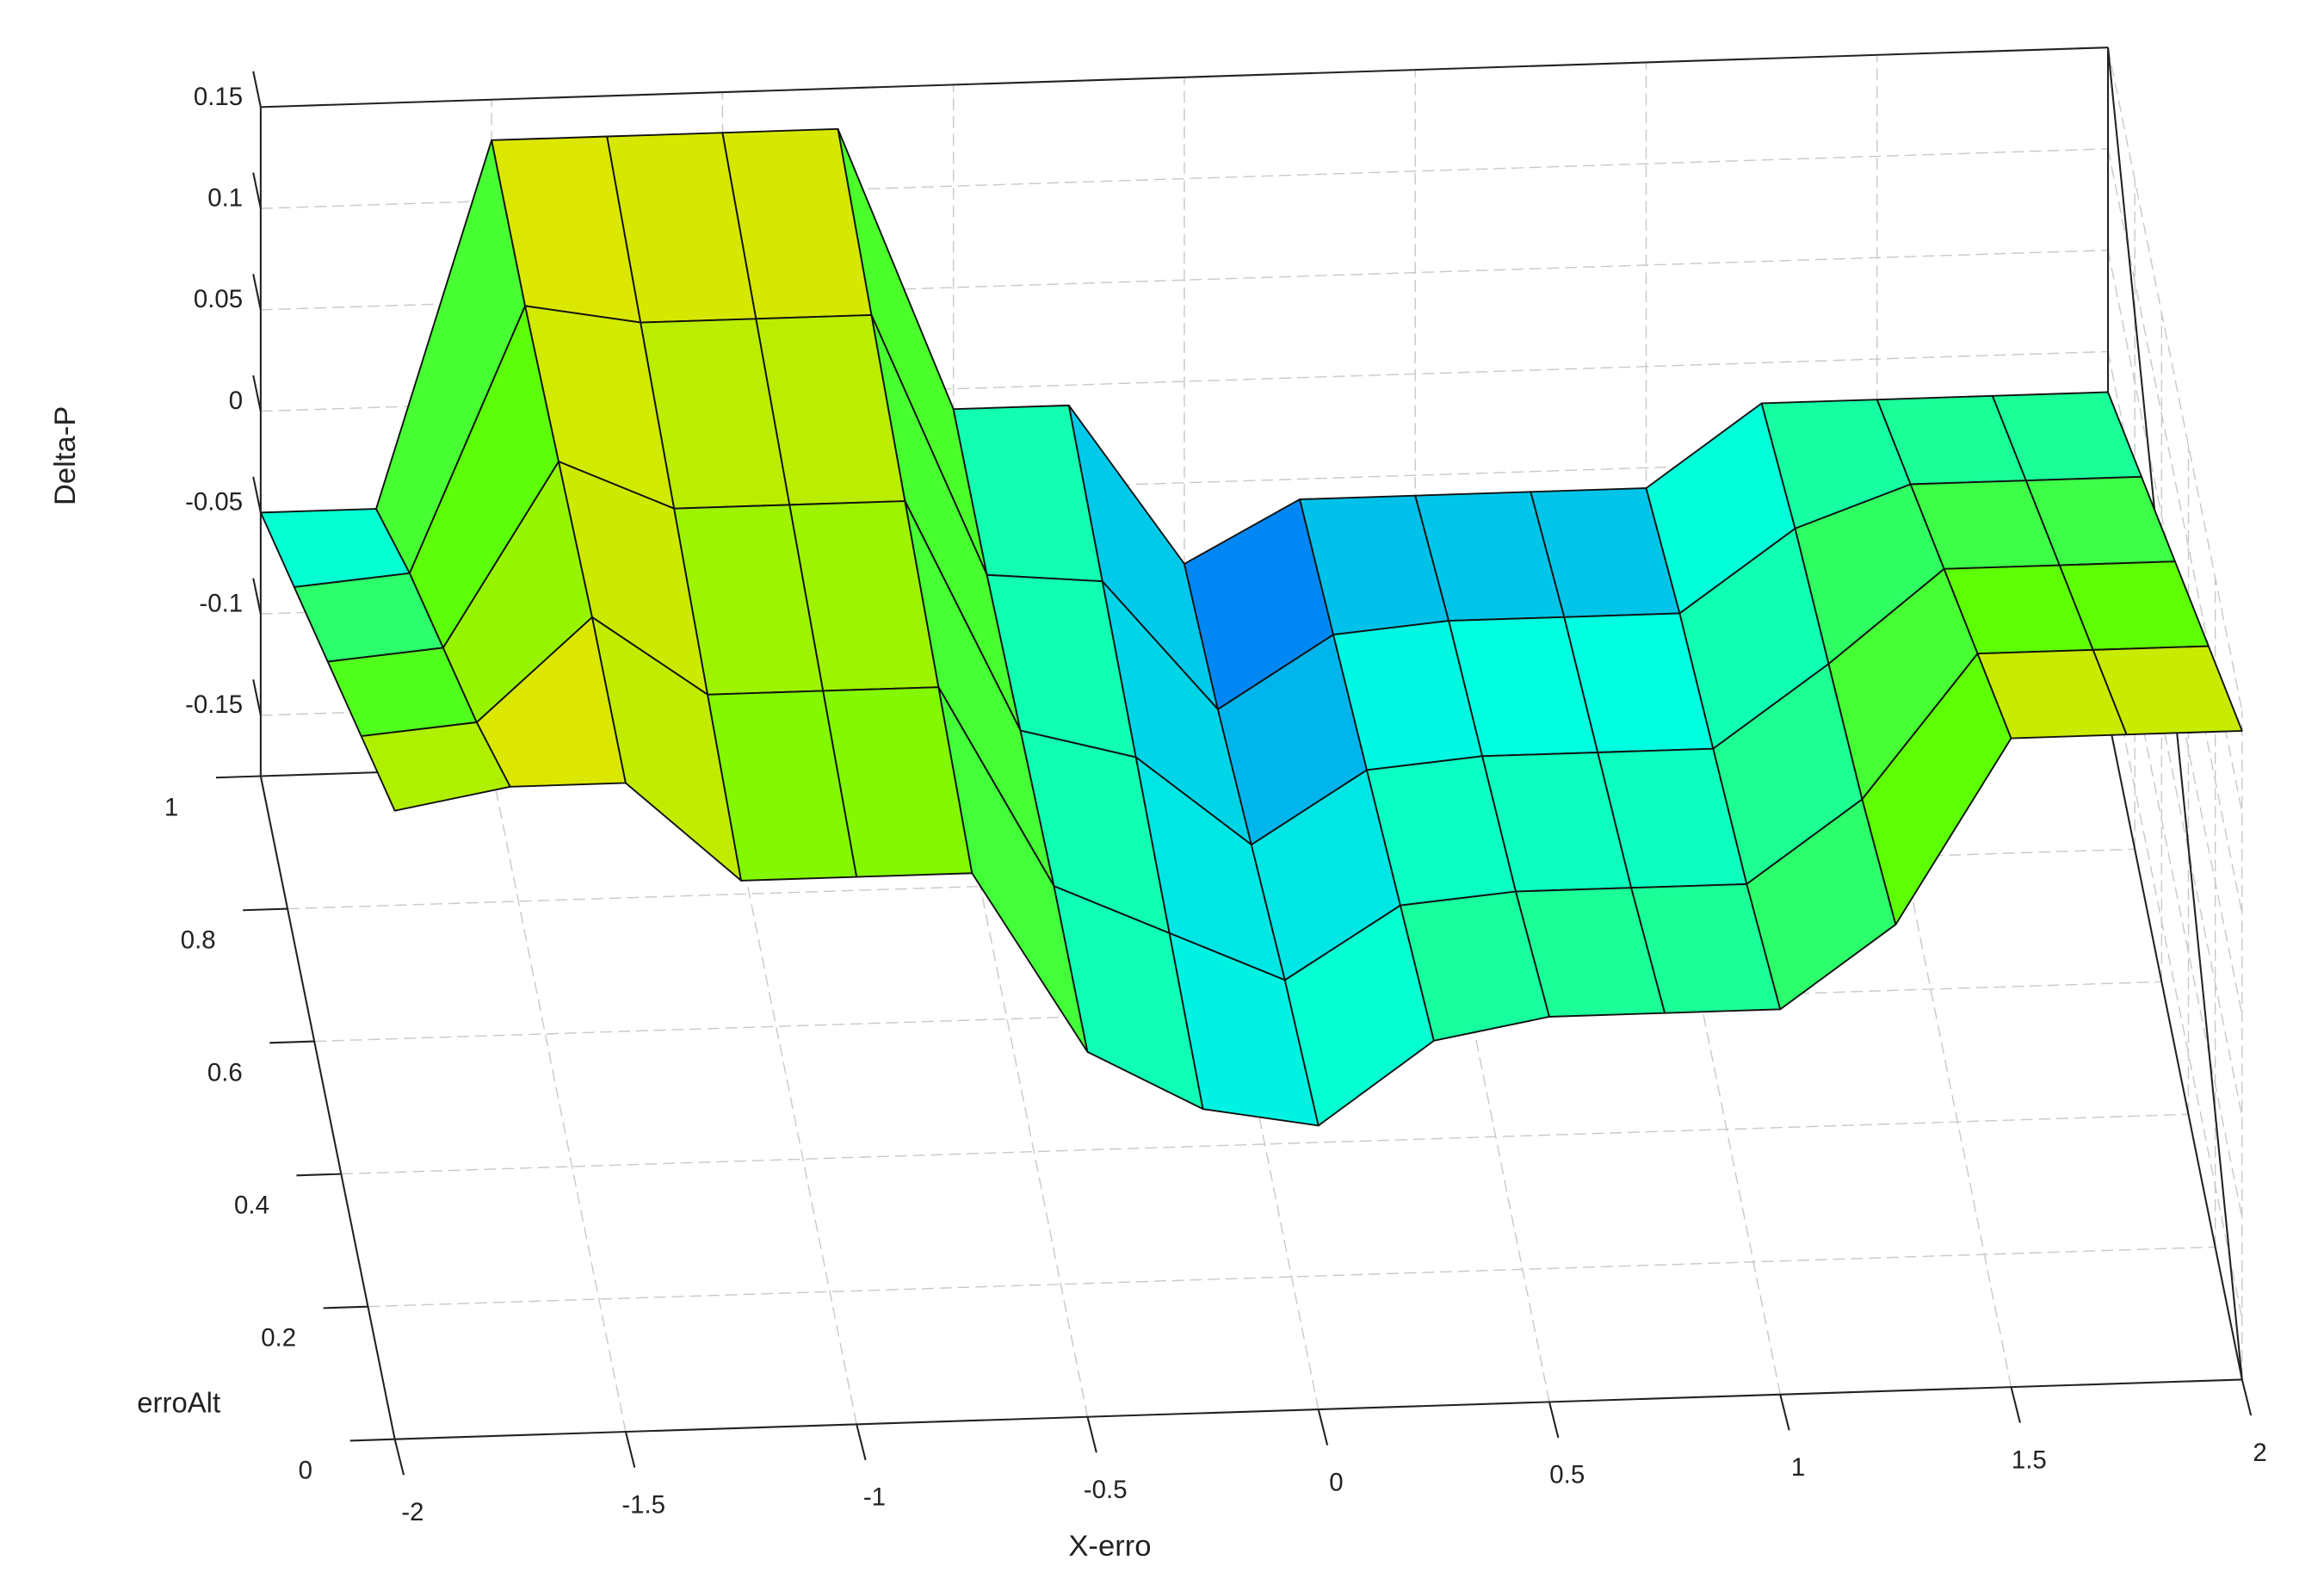  I want to click on z-tick-label: -0.15, so click(214, 704).